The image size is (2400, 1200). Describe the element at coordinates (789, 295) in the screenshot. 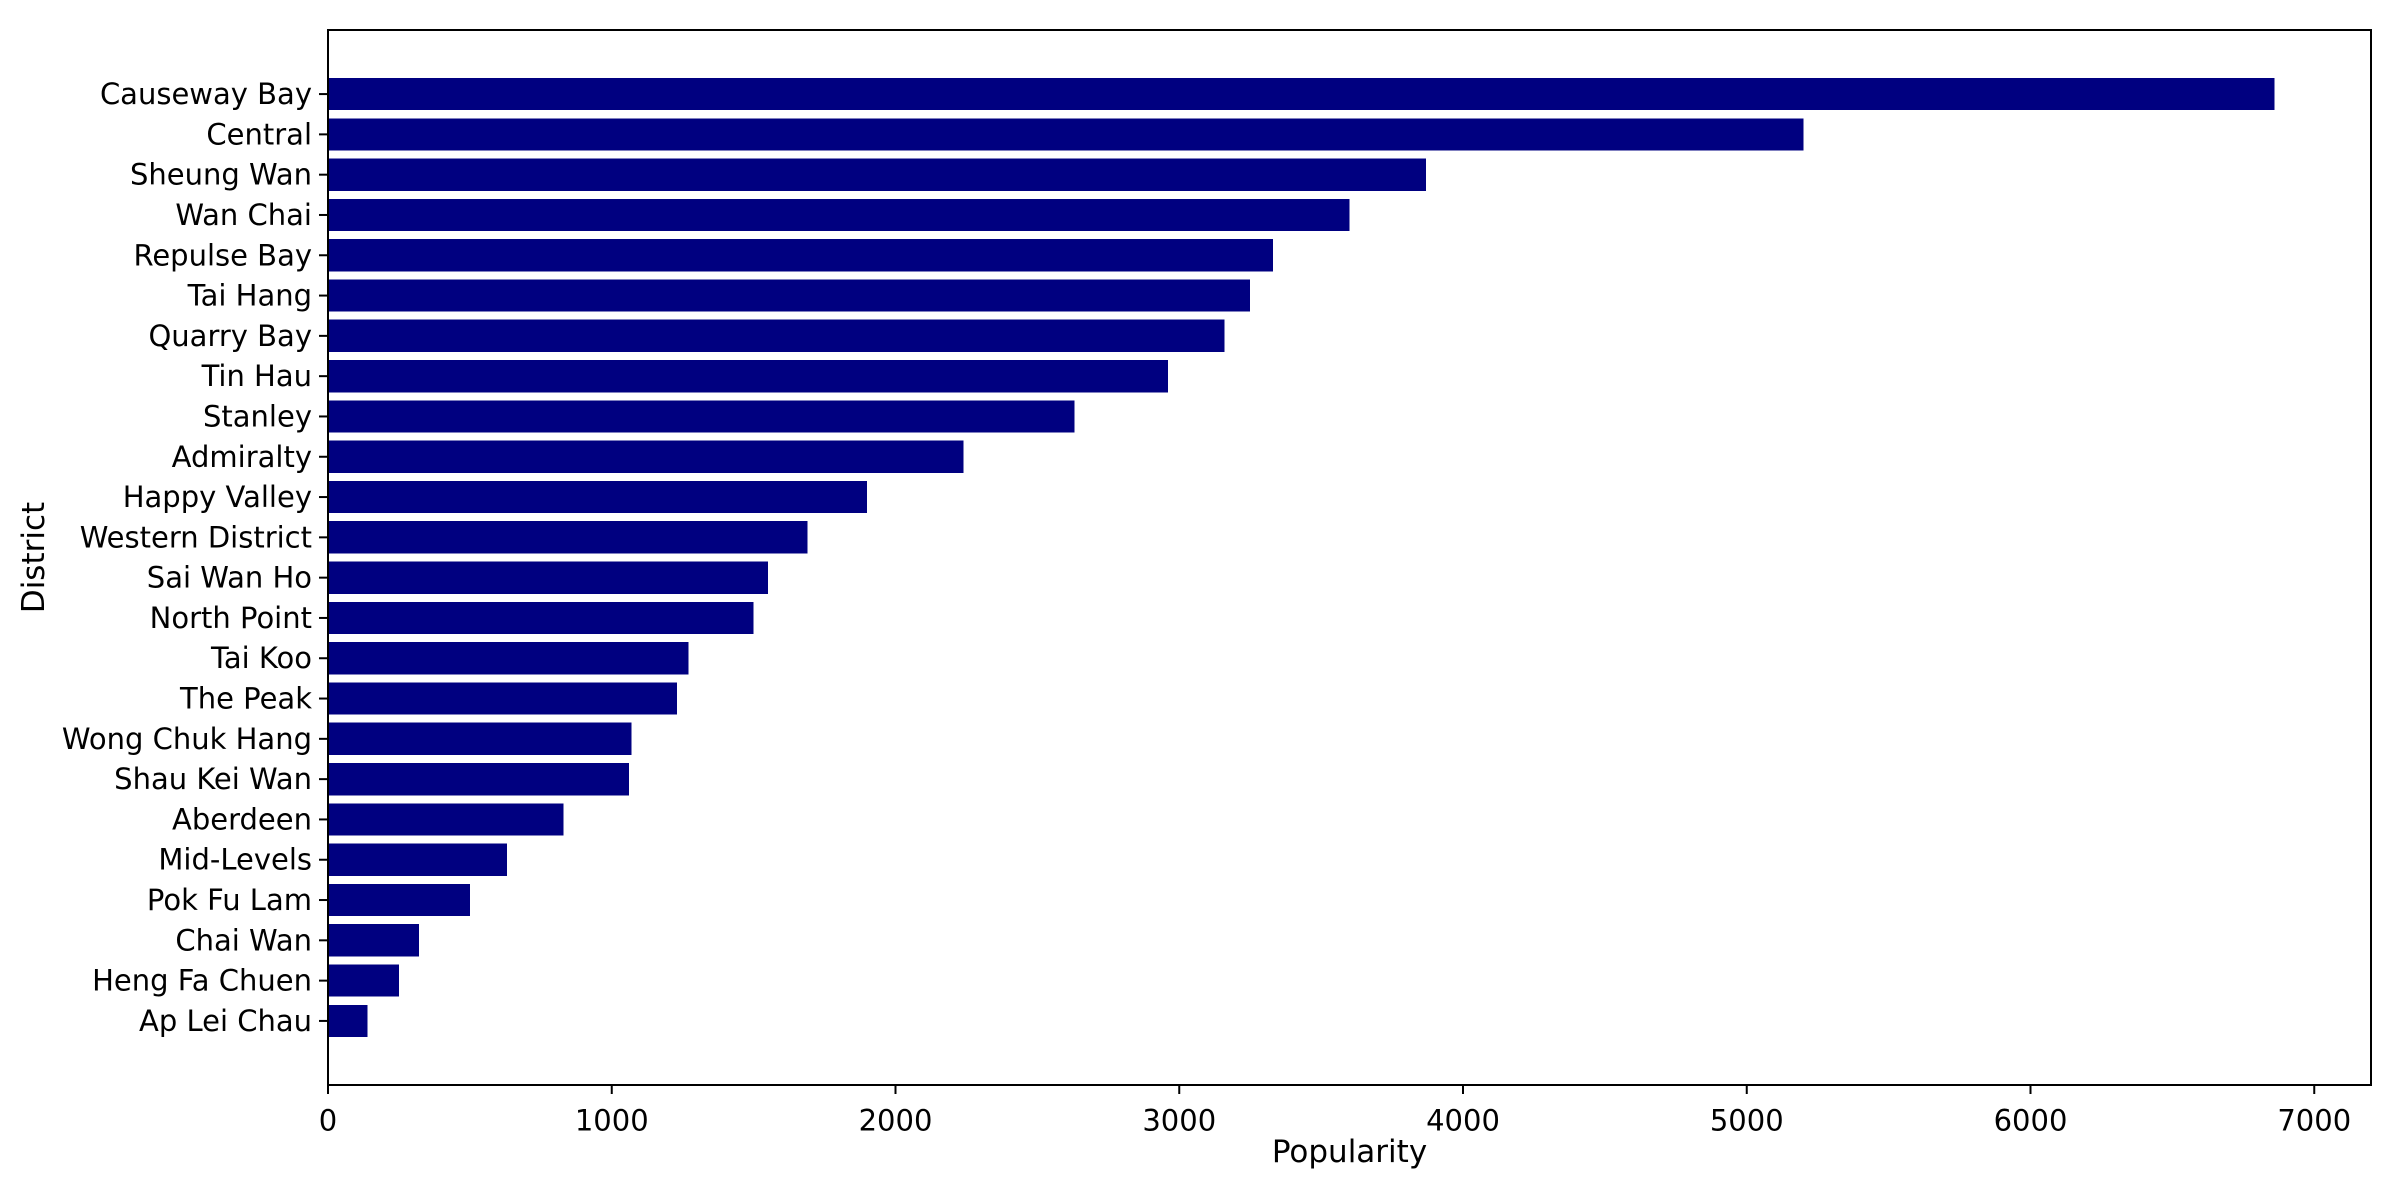

I see `bar-tai-hang` at that location.